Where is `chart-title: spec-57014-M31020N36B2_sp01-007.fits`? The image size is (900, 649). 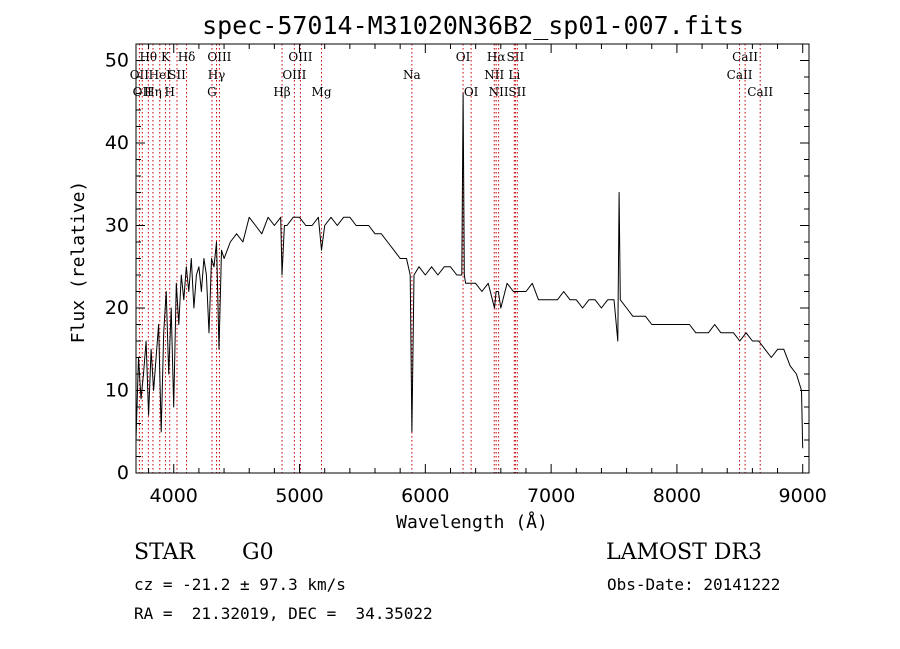 chart-title: spec-57014-M31020N36B2_sp01-007.fits is located at coordinates (473, 25).